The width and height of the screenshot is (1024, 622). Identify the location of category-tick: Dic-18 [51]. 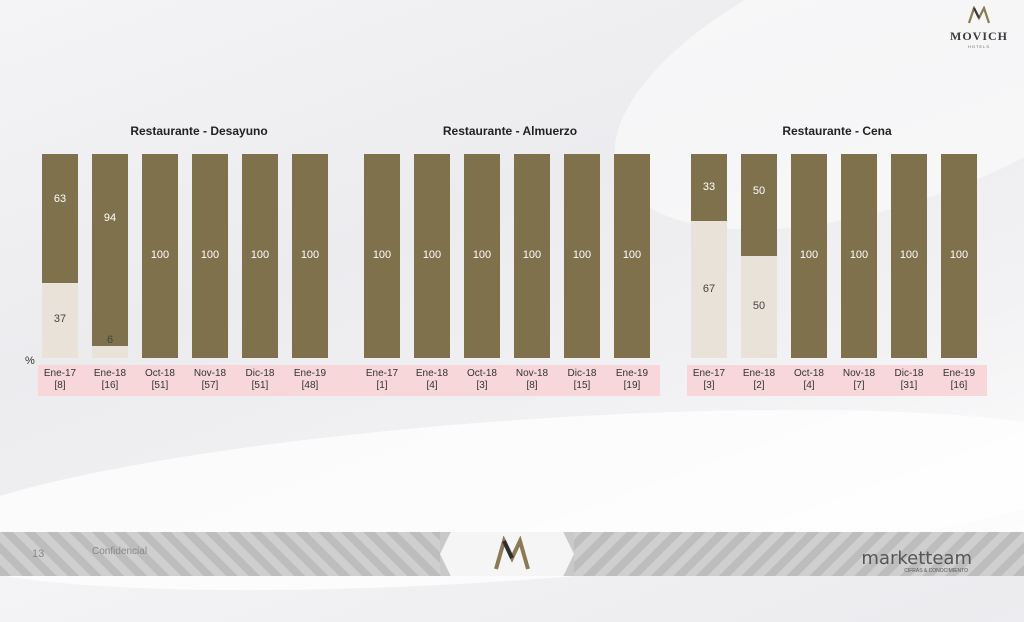
(260, 380).